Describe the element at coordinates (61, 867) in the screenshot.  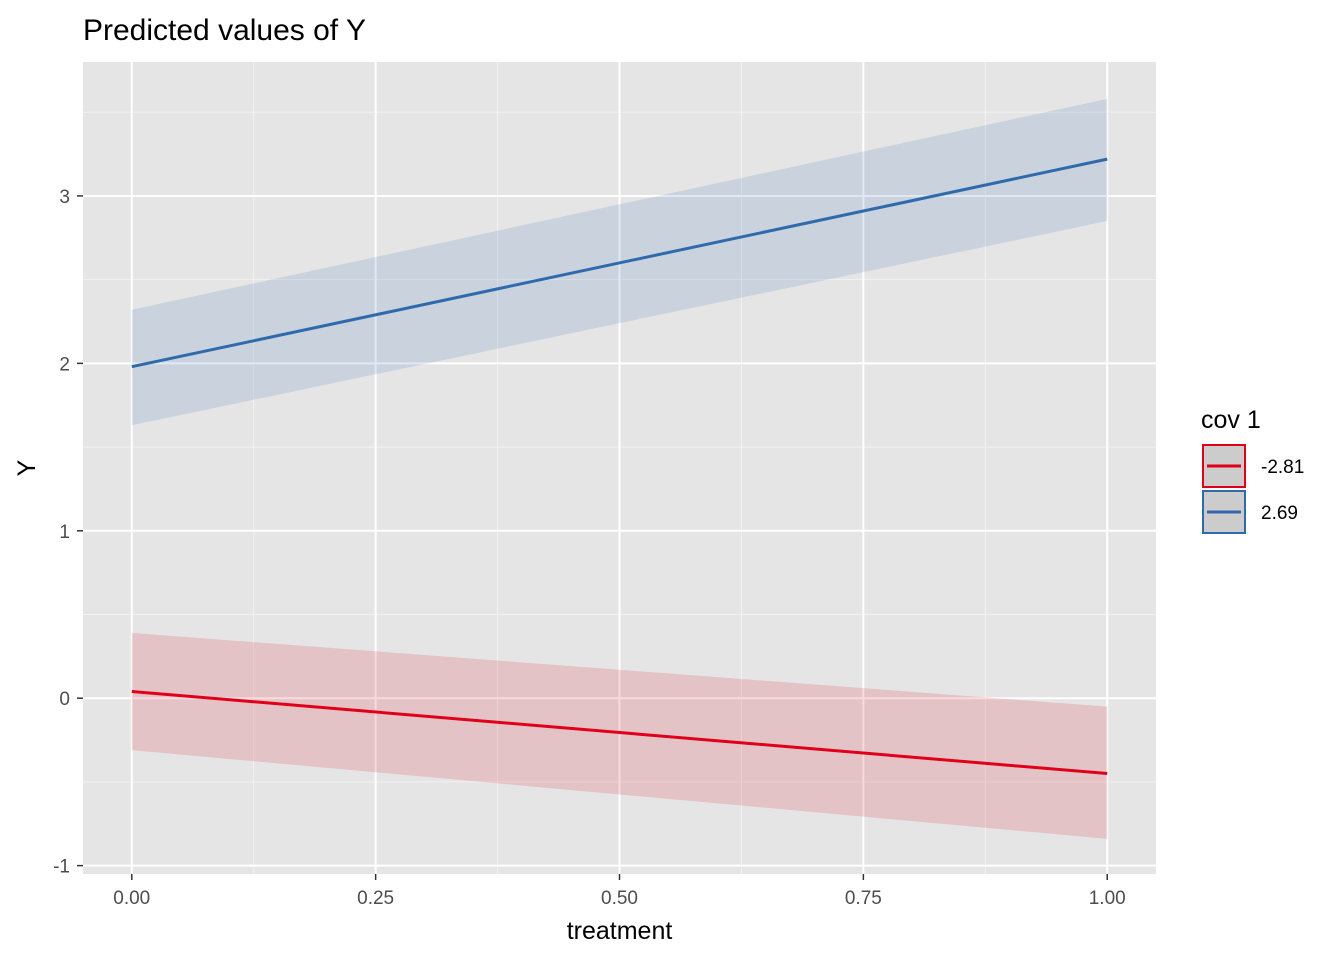
I see `y-tick-label: -1` at that location.